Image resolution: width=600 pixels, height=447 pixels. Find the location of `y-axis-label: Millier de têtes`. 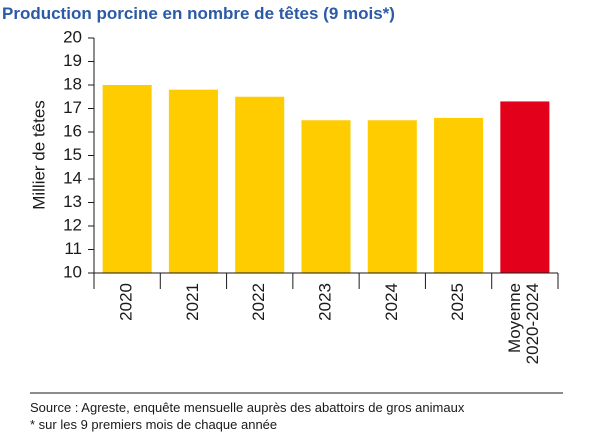

y-axis-label: Millier de têtes is located at coordinates (38, 155).